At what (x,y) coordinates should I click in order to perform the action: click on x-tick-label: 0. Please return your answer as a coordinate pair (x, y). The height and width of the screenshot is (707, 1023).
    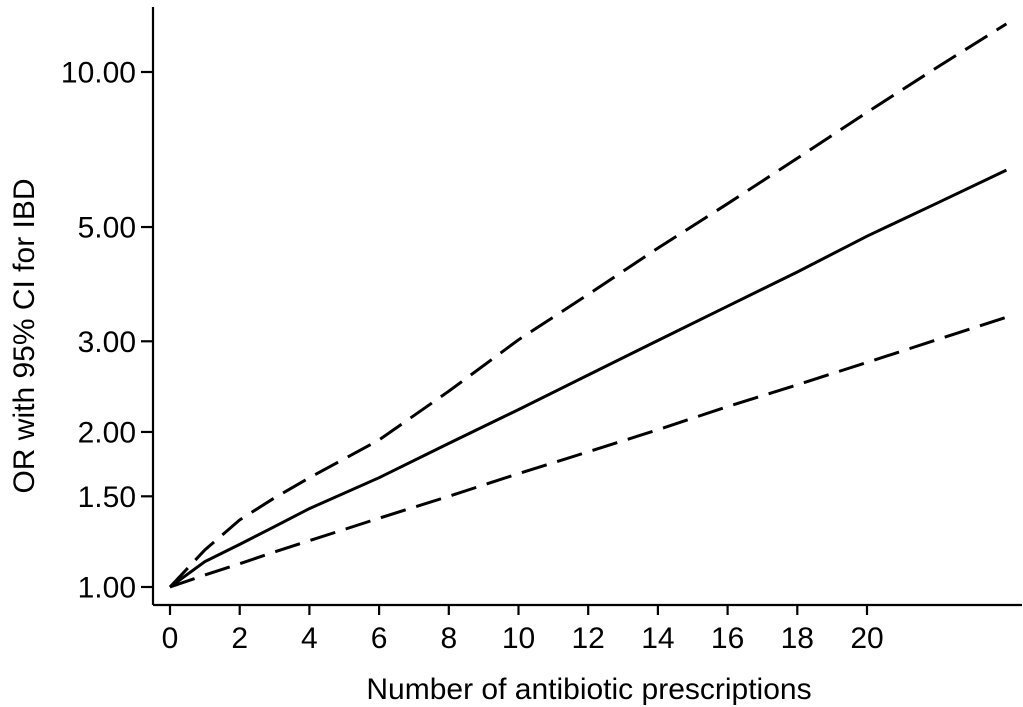
    Looking at the image, I should click on (170, 638).